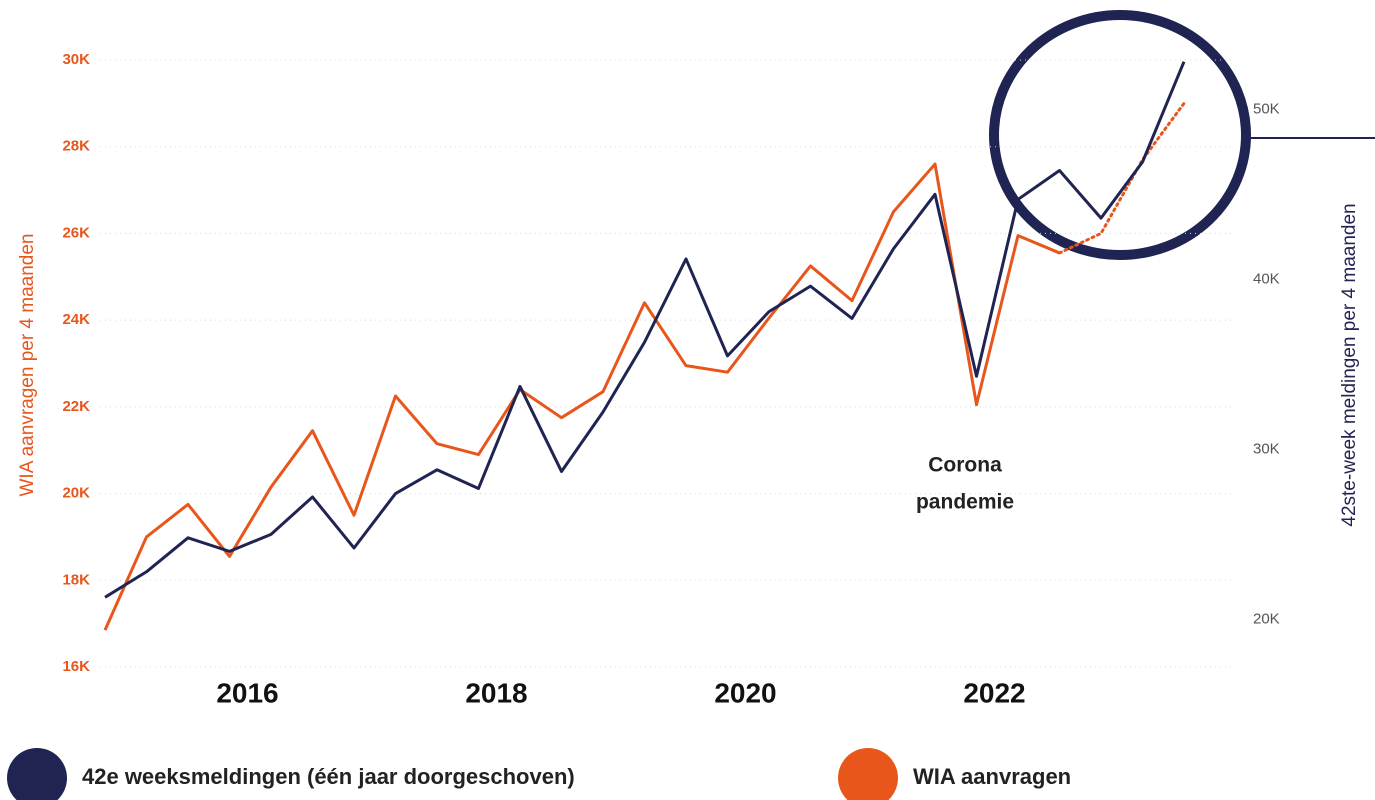  I want to click on highlight-circle, so click(1120, 135).